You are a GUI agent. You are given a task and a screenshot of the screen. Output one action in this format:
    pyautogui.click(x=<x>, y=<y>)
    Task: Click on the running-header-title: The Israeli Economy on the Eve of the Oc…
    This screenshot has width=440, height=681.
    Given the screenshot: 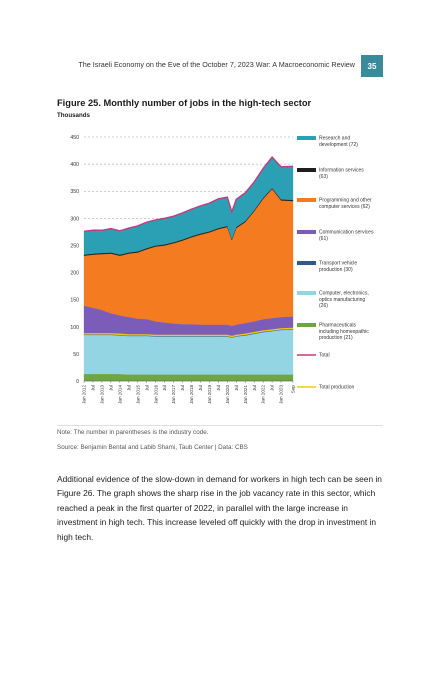 What is the action you would take?
    pyautogui.click(x=216, y=64)
    